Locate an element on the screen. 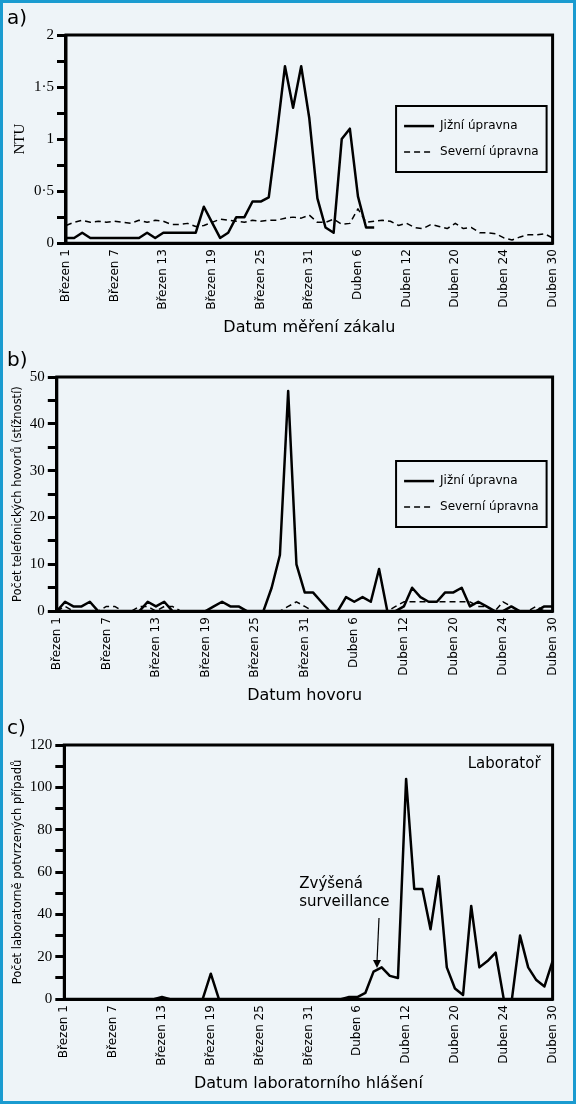 This screenshot has width=576, height=1104. annotation: Zvýšená surveillance is located at coordinates (344, 891).